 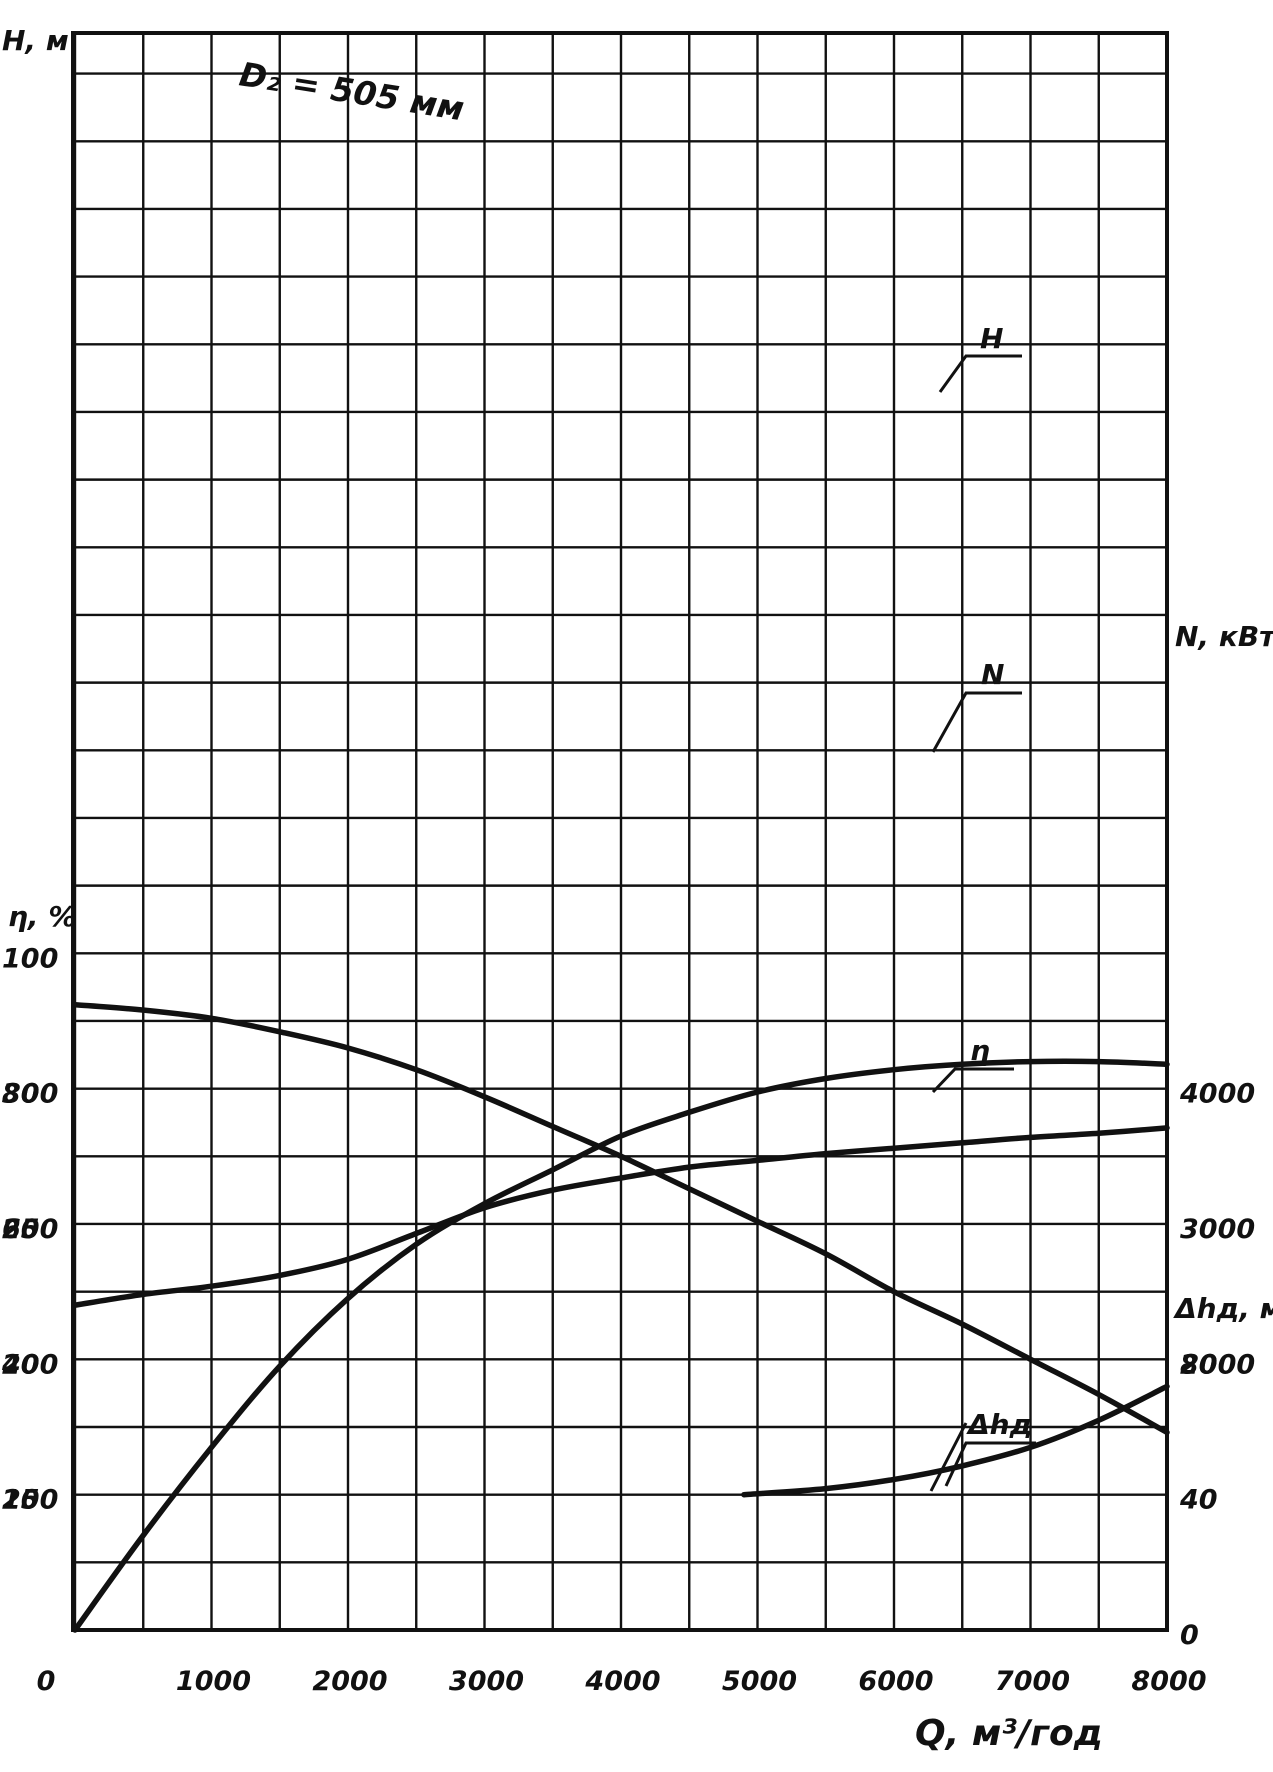 What do you see at coordinates (21, 1500) in the screenshot?
I see `eta-tick-label: 20` at bounding box center [21, 1500].